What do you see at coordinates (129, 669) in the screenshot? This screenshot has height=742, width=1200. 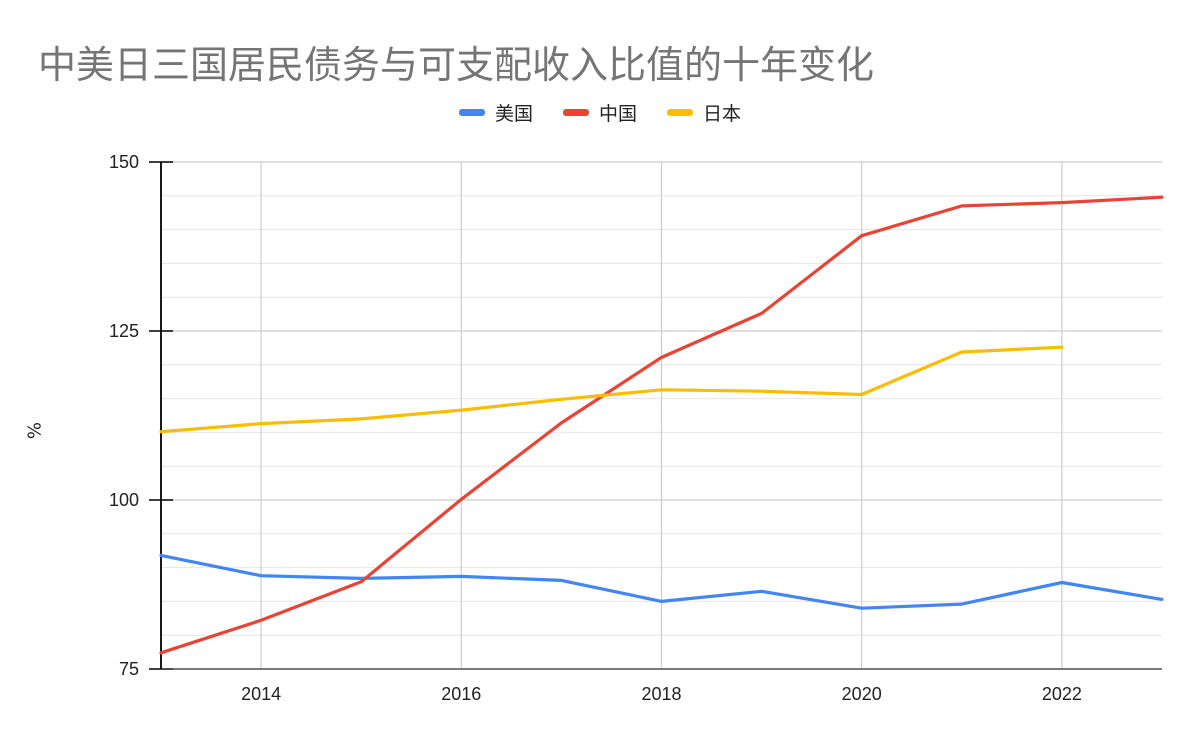 I see `y-tick-label: 75` at bounding box center [129, 669].